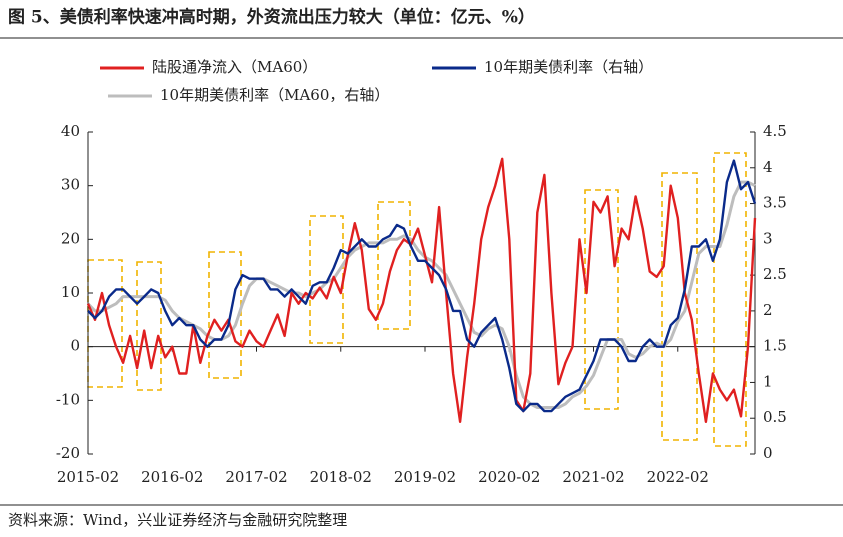 The height and width of the screenshot is (537, 843). Describe the element at coordinates (68, 399) in the screenshot. I see `y-tick-label: -10` at that location.